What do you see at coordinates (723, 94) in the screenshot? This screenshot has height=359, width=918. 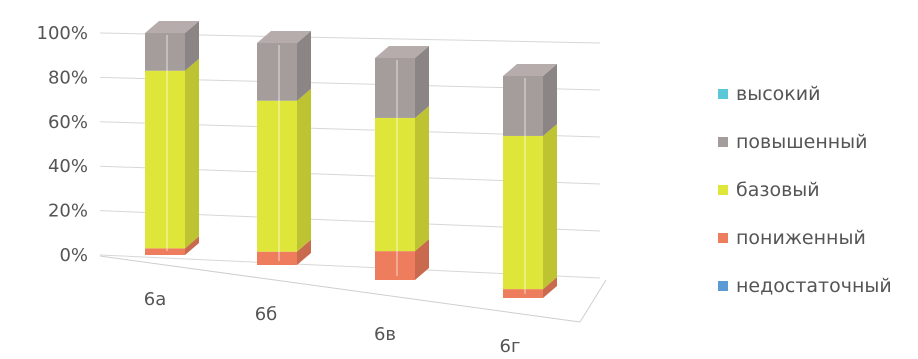 I see `legend-swatch-vysokiy` at bounding box center [723, 94].